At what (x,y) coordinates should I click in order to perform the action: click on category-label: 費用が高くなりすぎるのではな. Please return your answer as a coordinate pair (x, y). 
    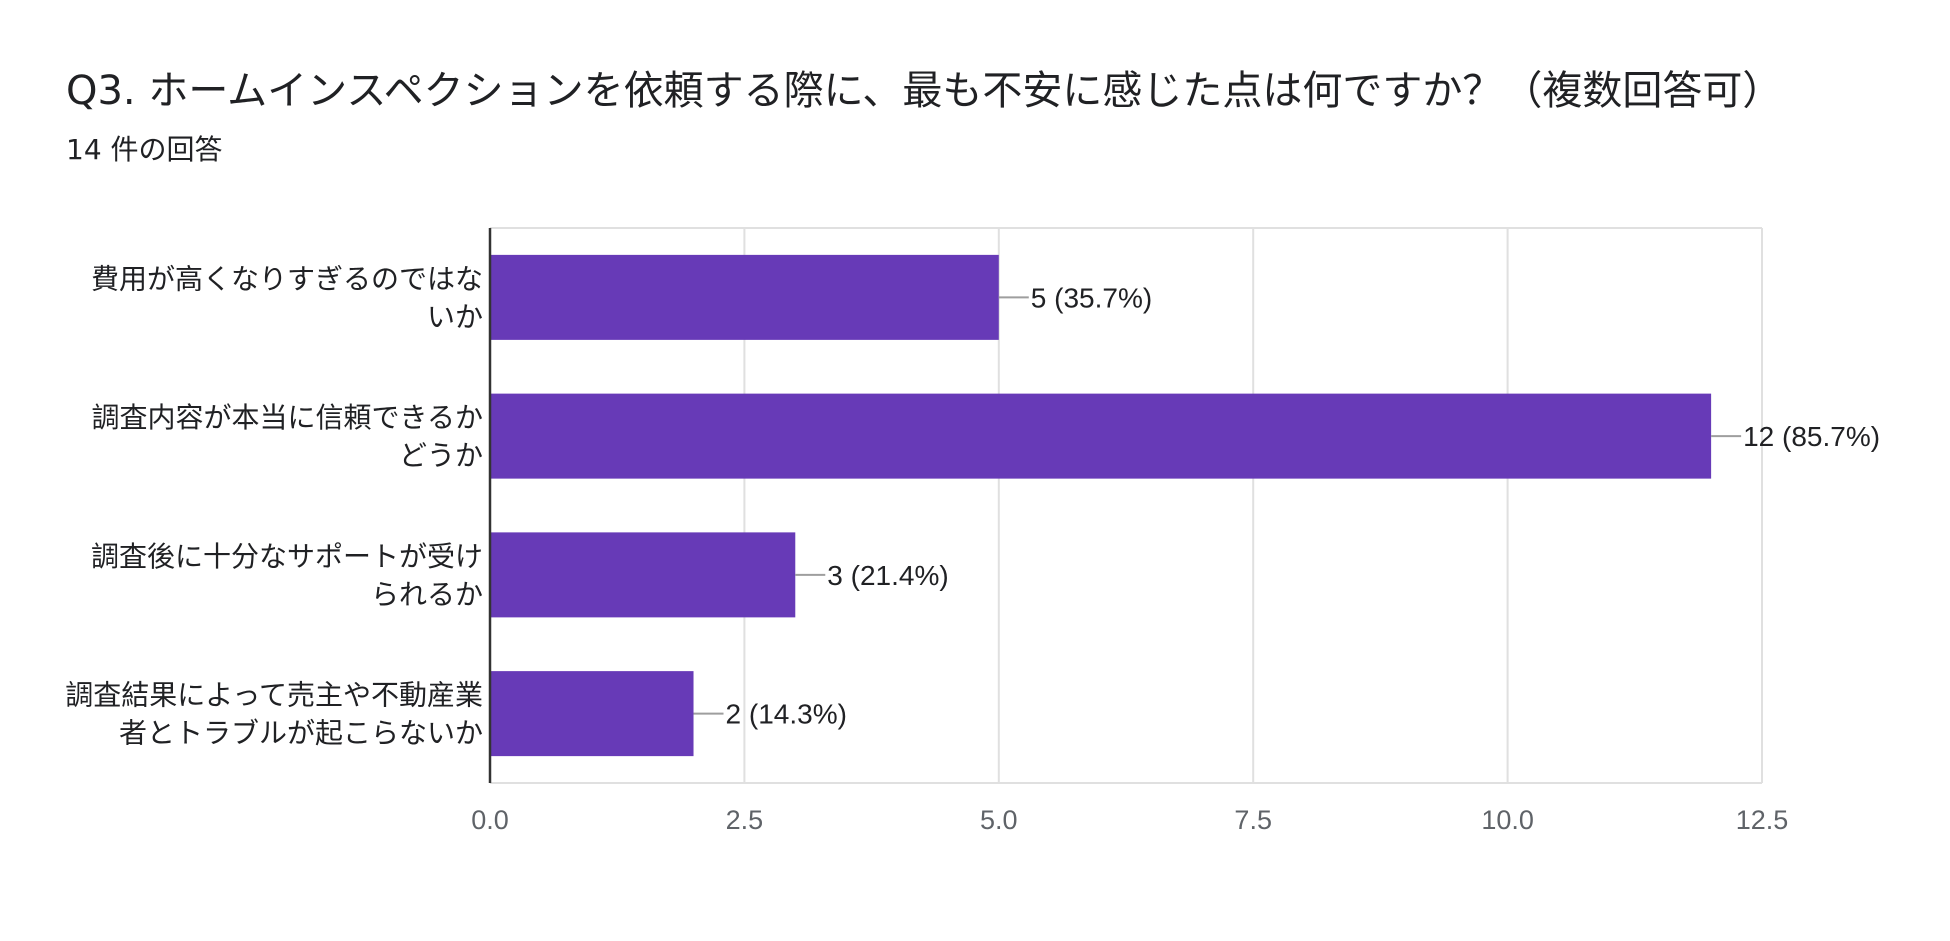
    Looking at the image, I should click on (287, 278).